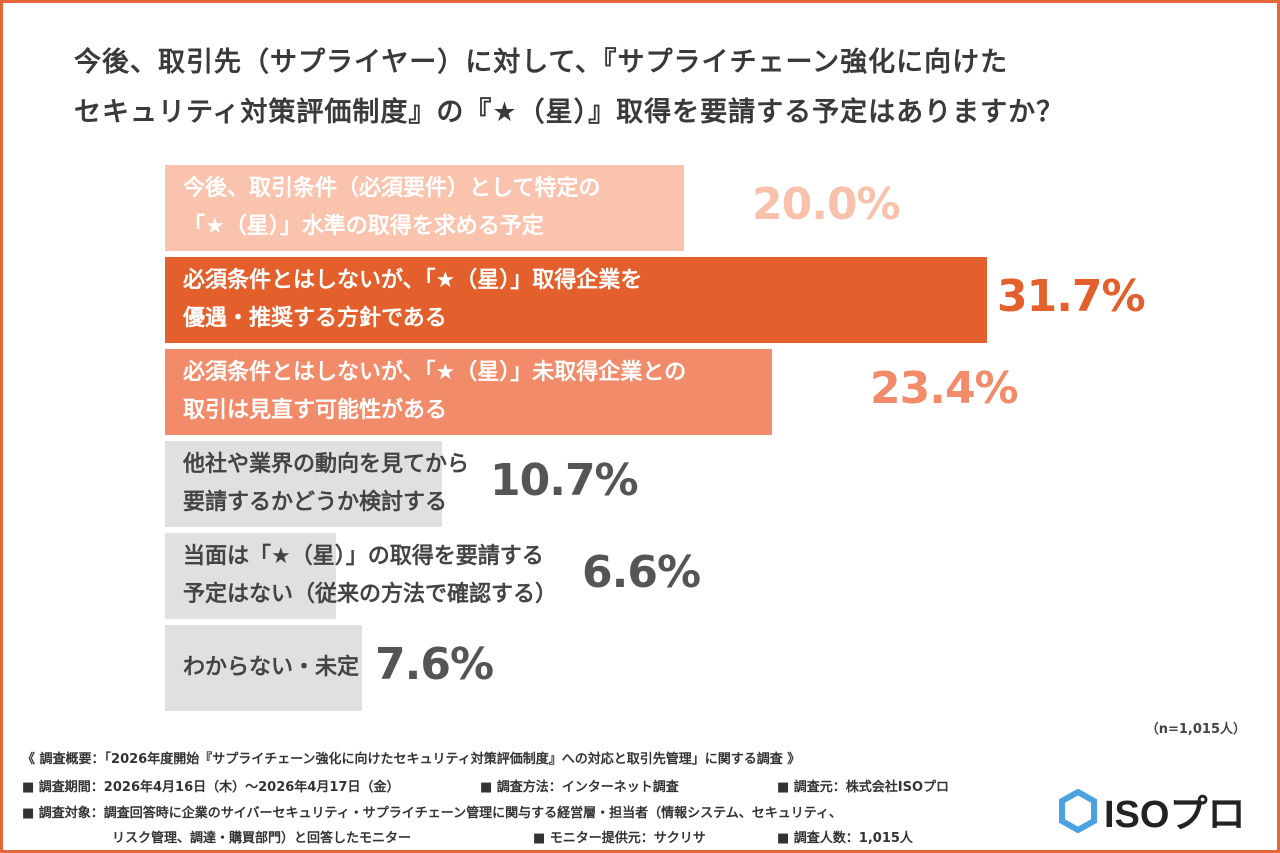 Image resolution: width=1280 pixels, height=853 pixels. Describe the element at coordinates (211, 787) in the screenshot. I see `survey-period: ■ 調査期間：2026年4月16日（木）～2026年4月17日（金）` at that location.